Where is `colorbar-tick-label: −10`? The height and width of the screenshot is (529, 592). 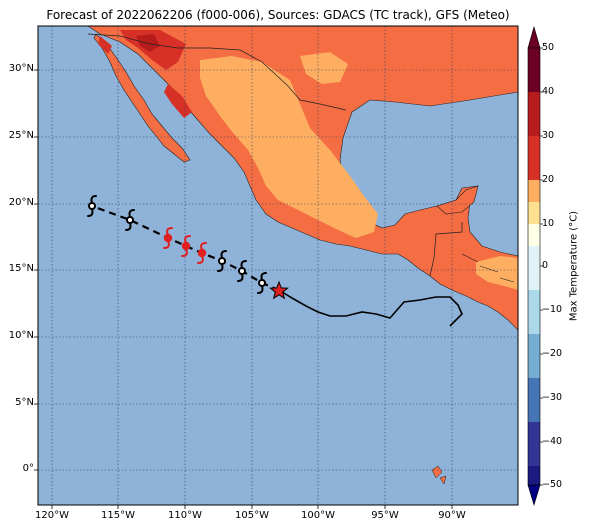 colorbar-tick-label: −10 is located at coordinates (552, 309).